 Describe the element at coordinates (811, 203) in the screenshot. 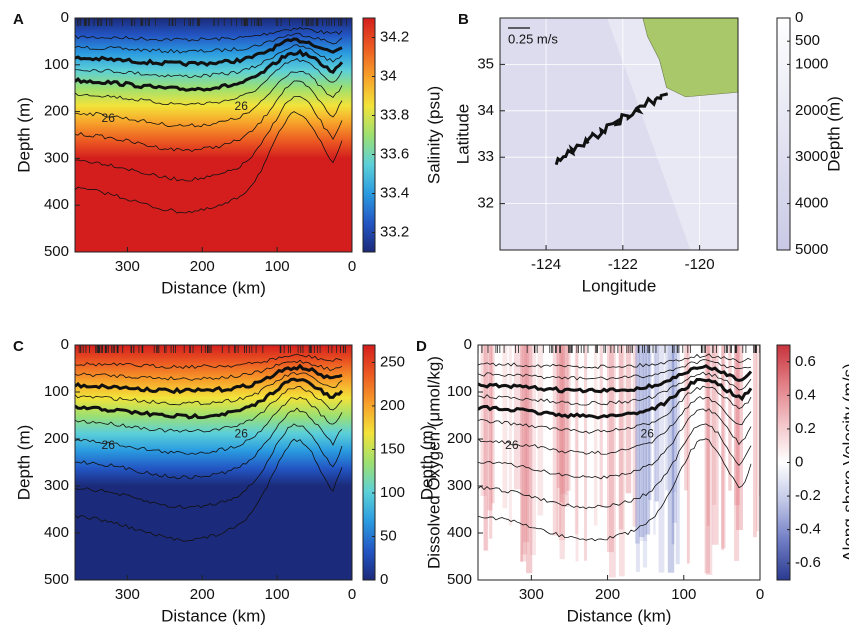

I see `colorbar-tick-label: 4000` at that location.